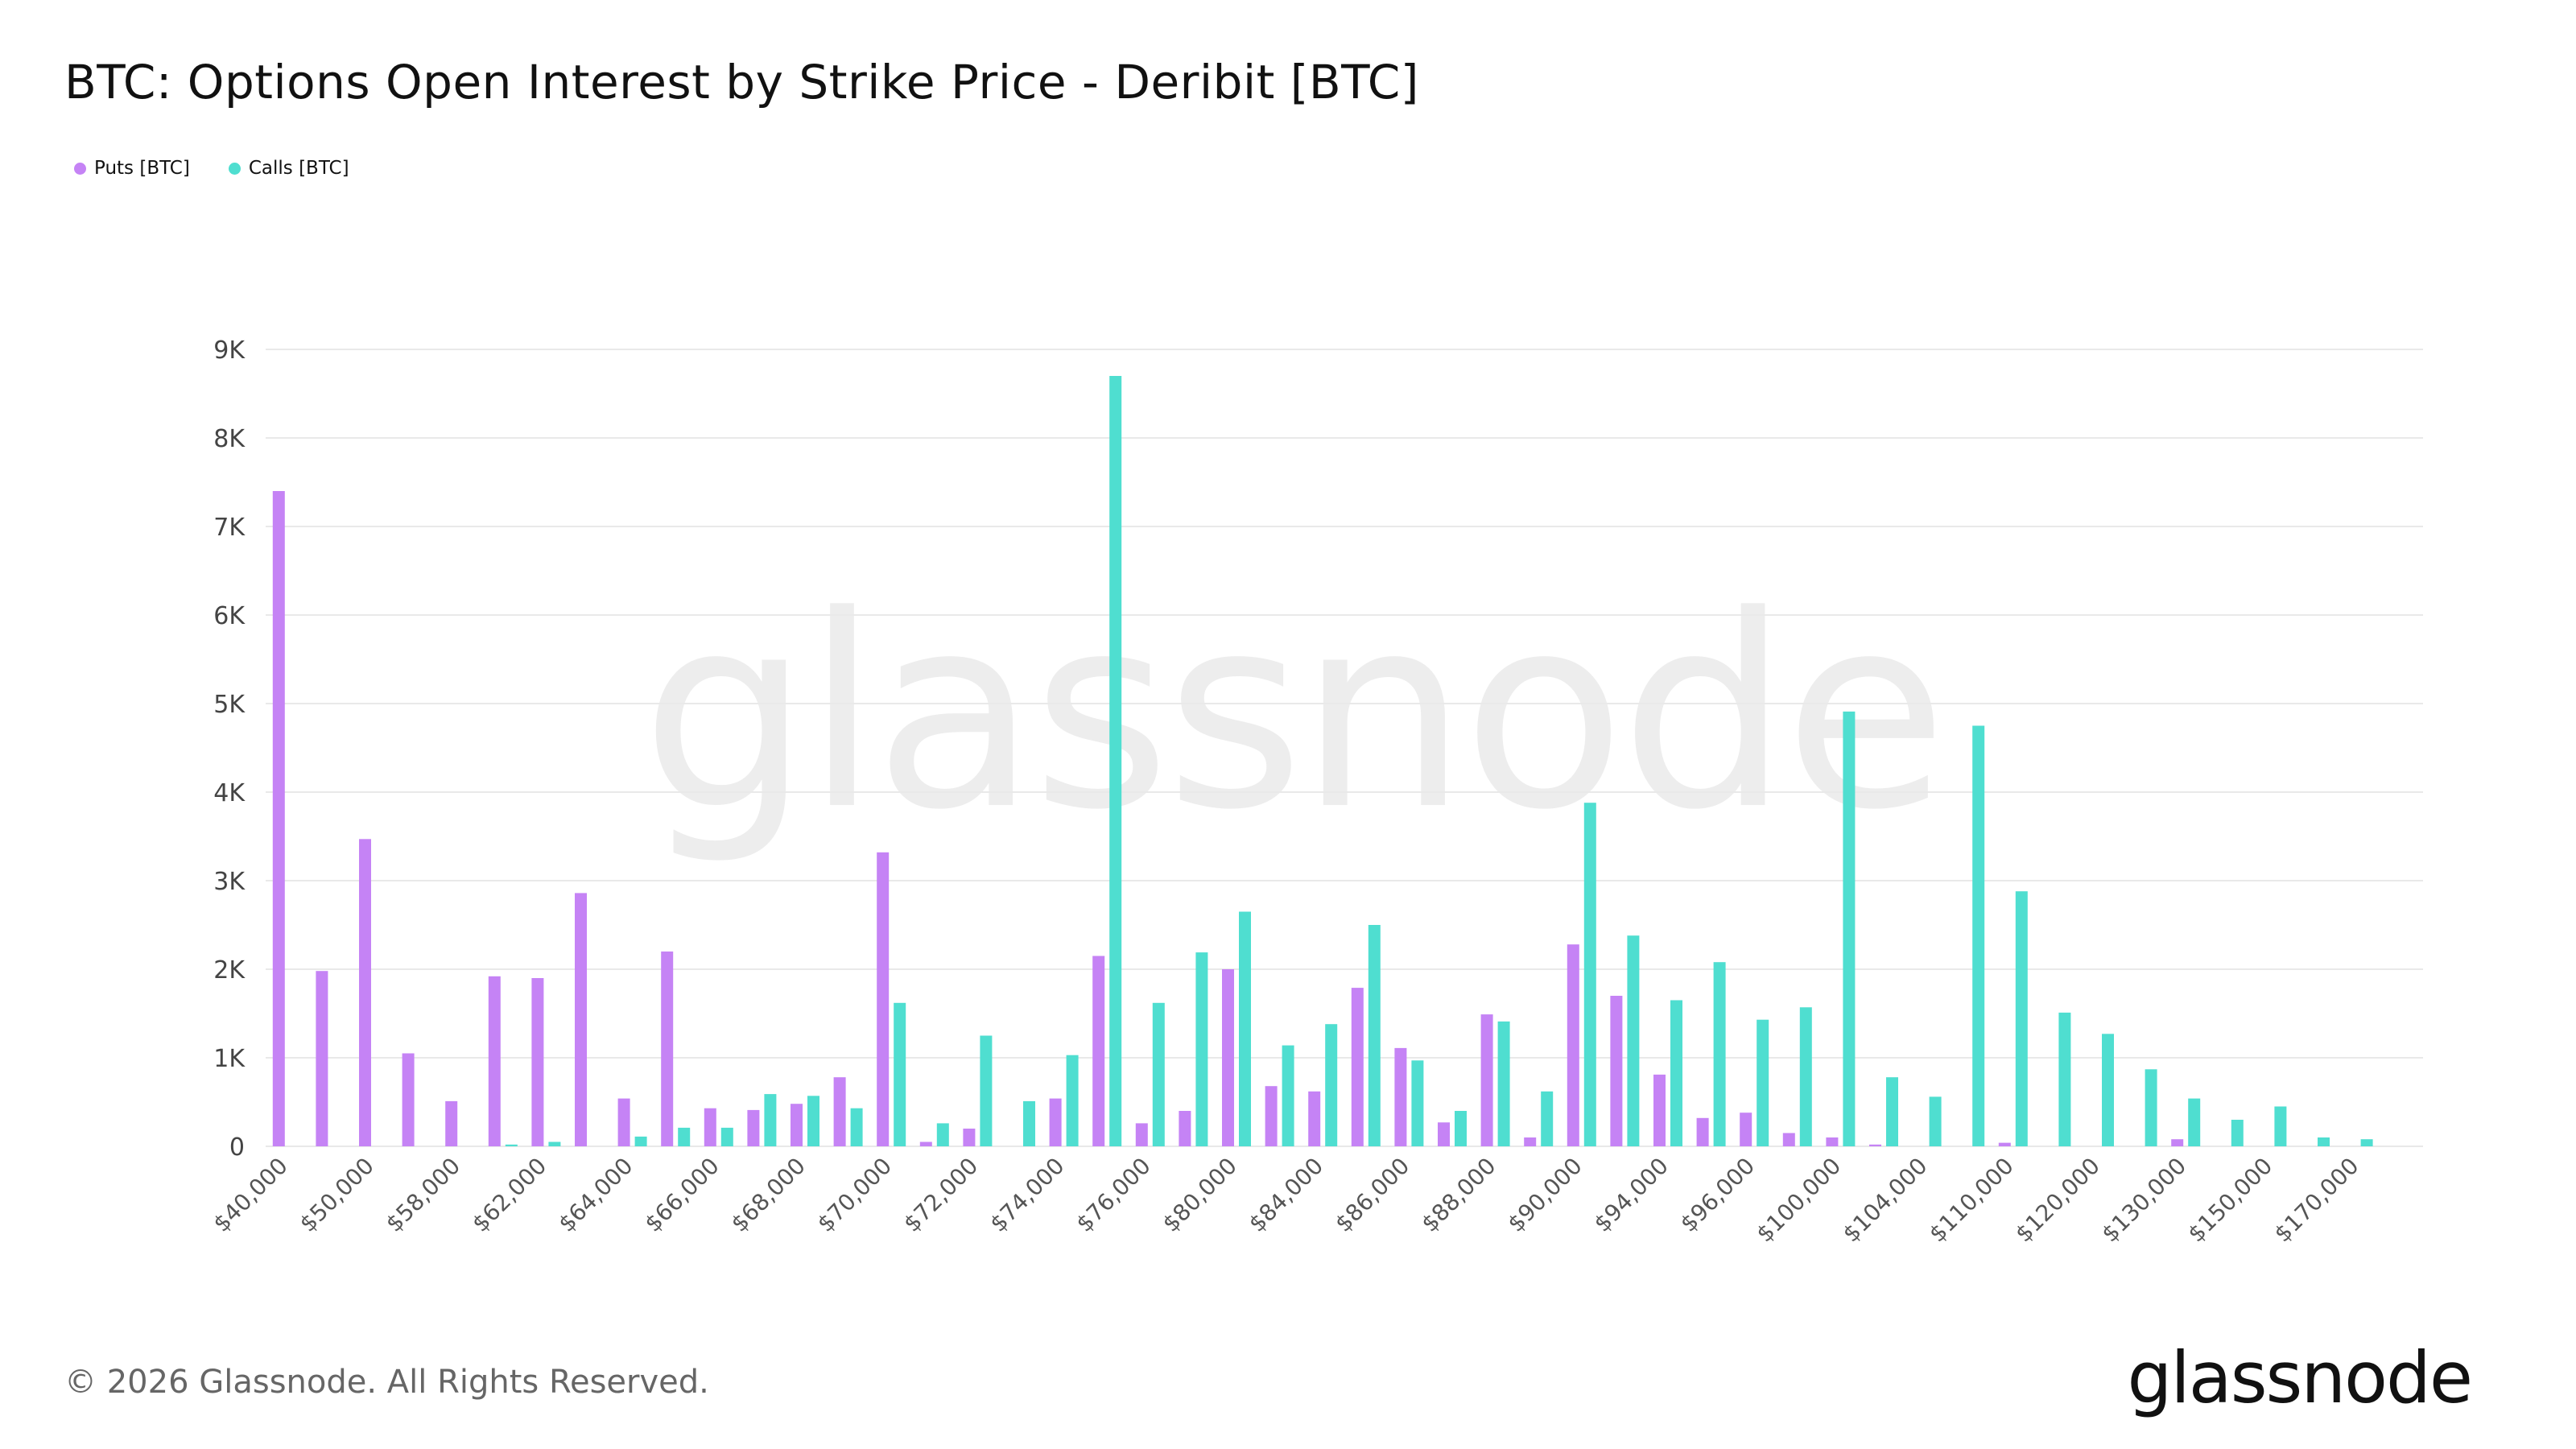 The height and width of the screenshot is (1449, 2576). Describe the element at coordinates (229, 1059) in the screenshot. I see `y-tick-label: 1K` at that location.